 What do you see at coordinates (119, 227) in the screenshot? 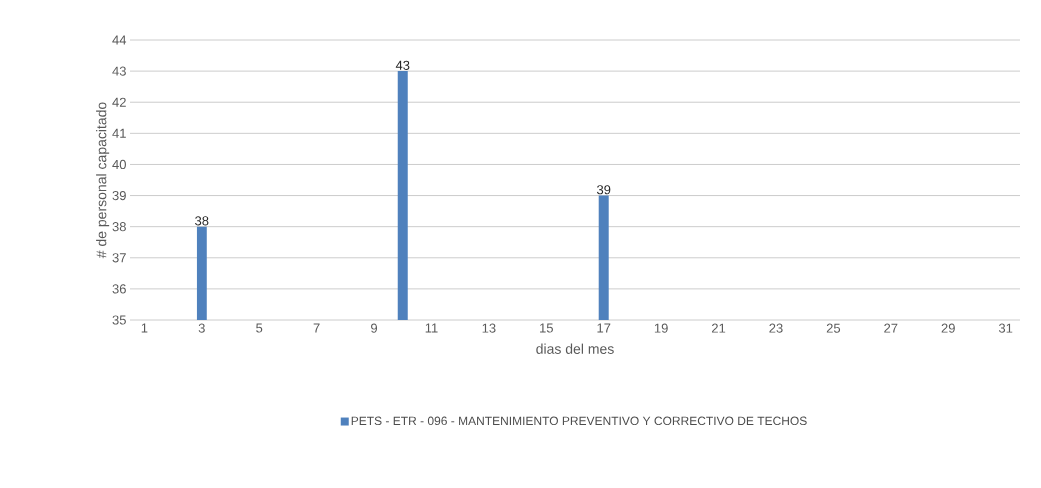
I see `y-tick-label: 38` at bounding box center [119, 227].